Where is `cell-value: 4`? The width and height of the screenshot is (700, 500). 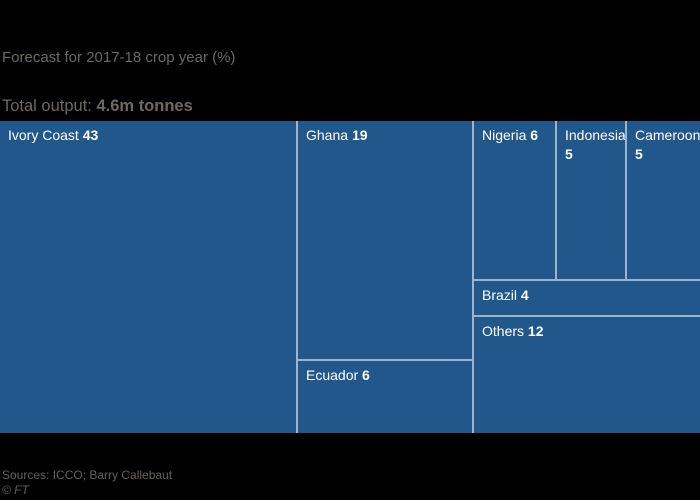
cell-value: 4 is located at coordinates (524, 295).